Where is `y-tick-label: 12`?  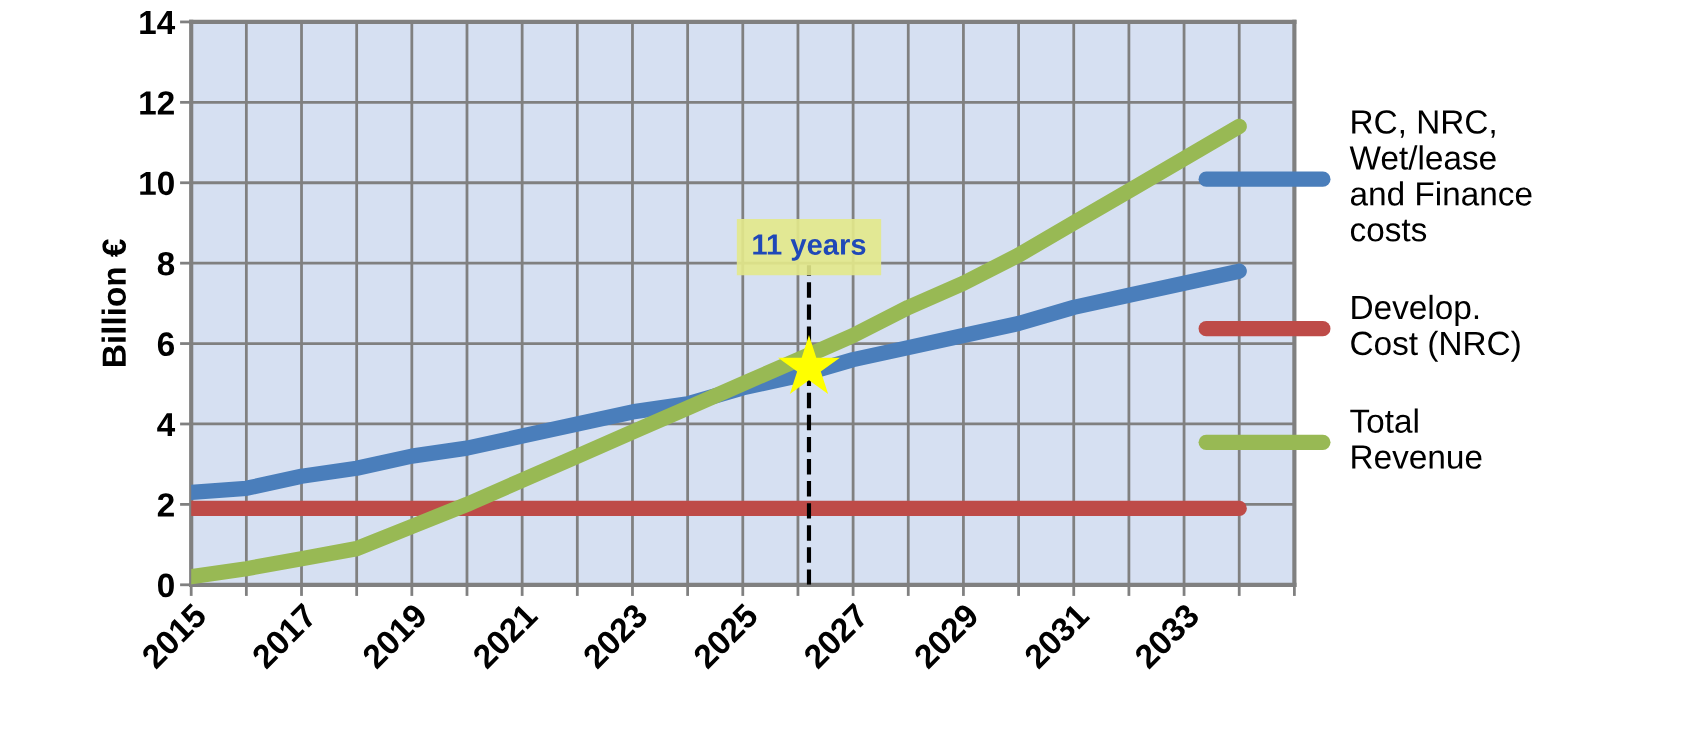 y-tick-label: 12 is located at coordinates (157, 103).